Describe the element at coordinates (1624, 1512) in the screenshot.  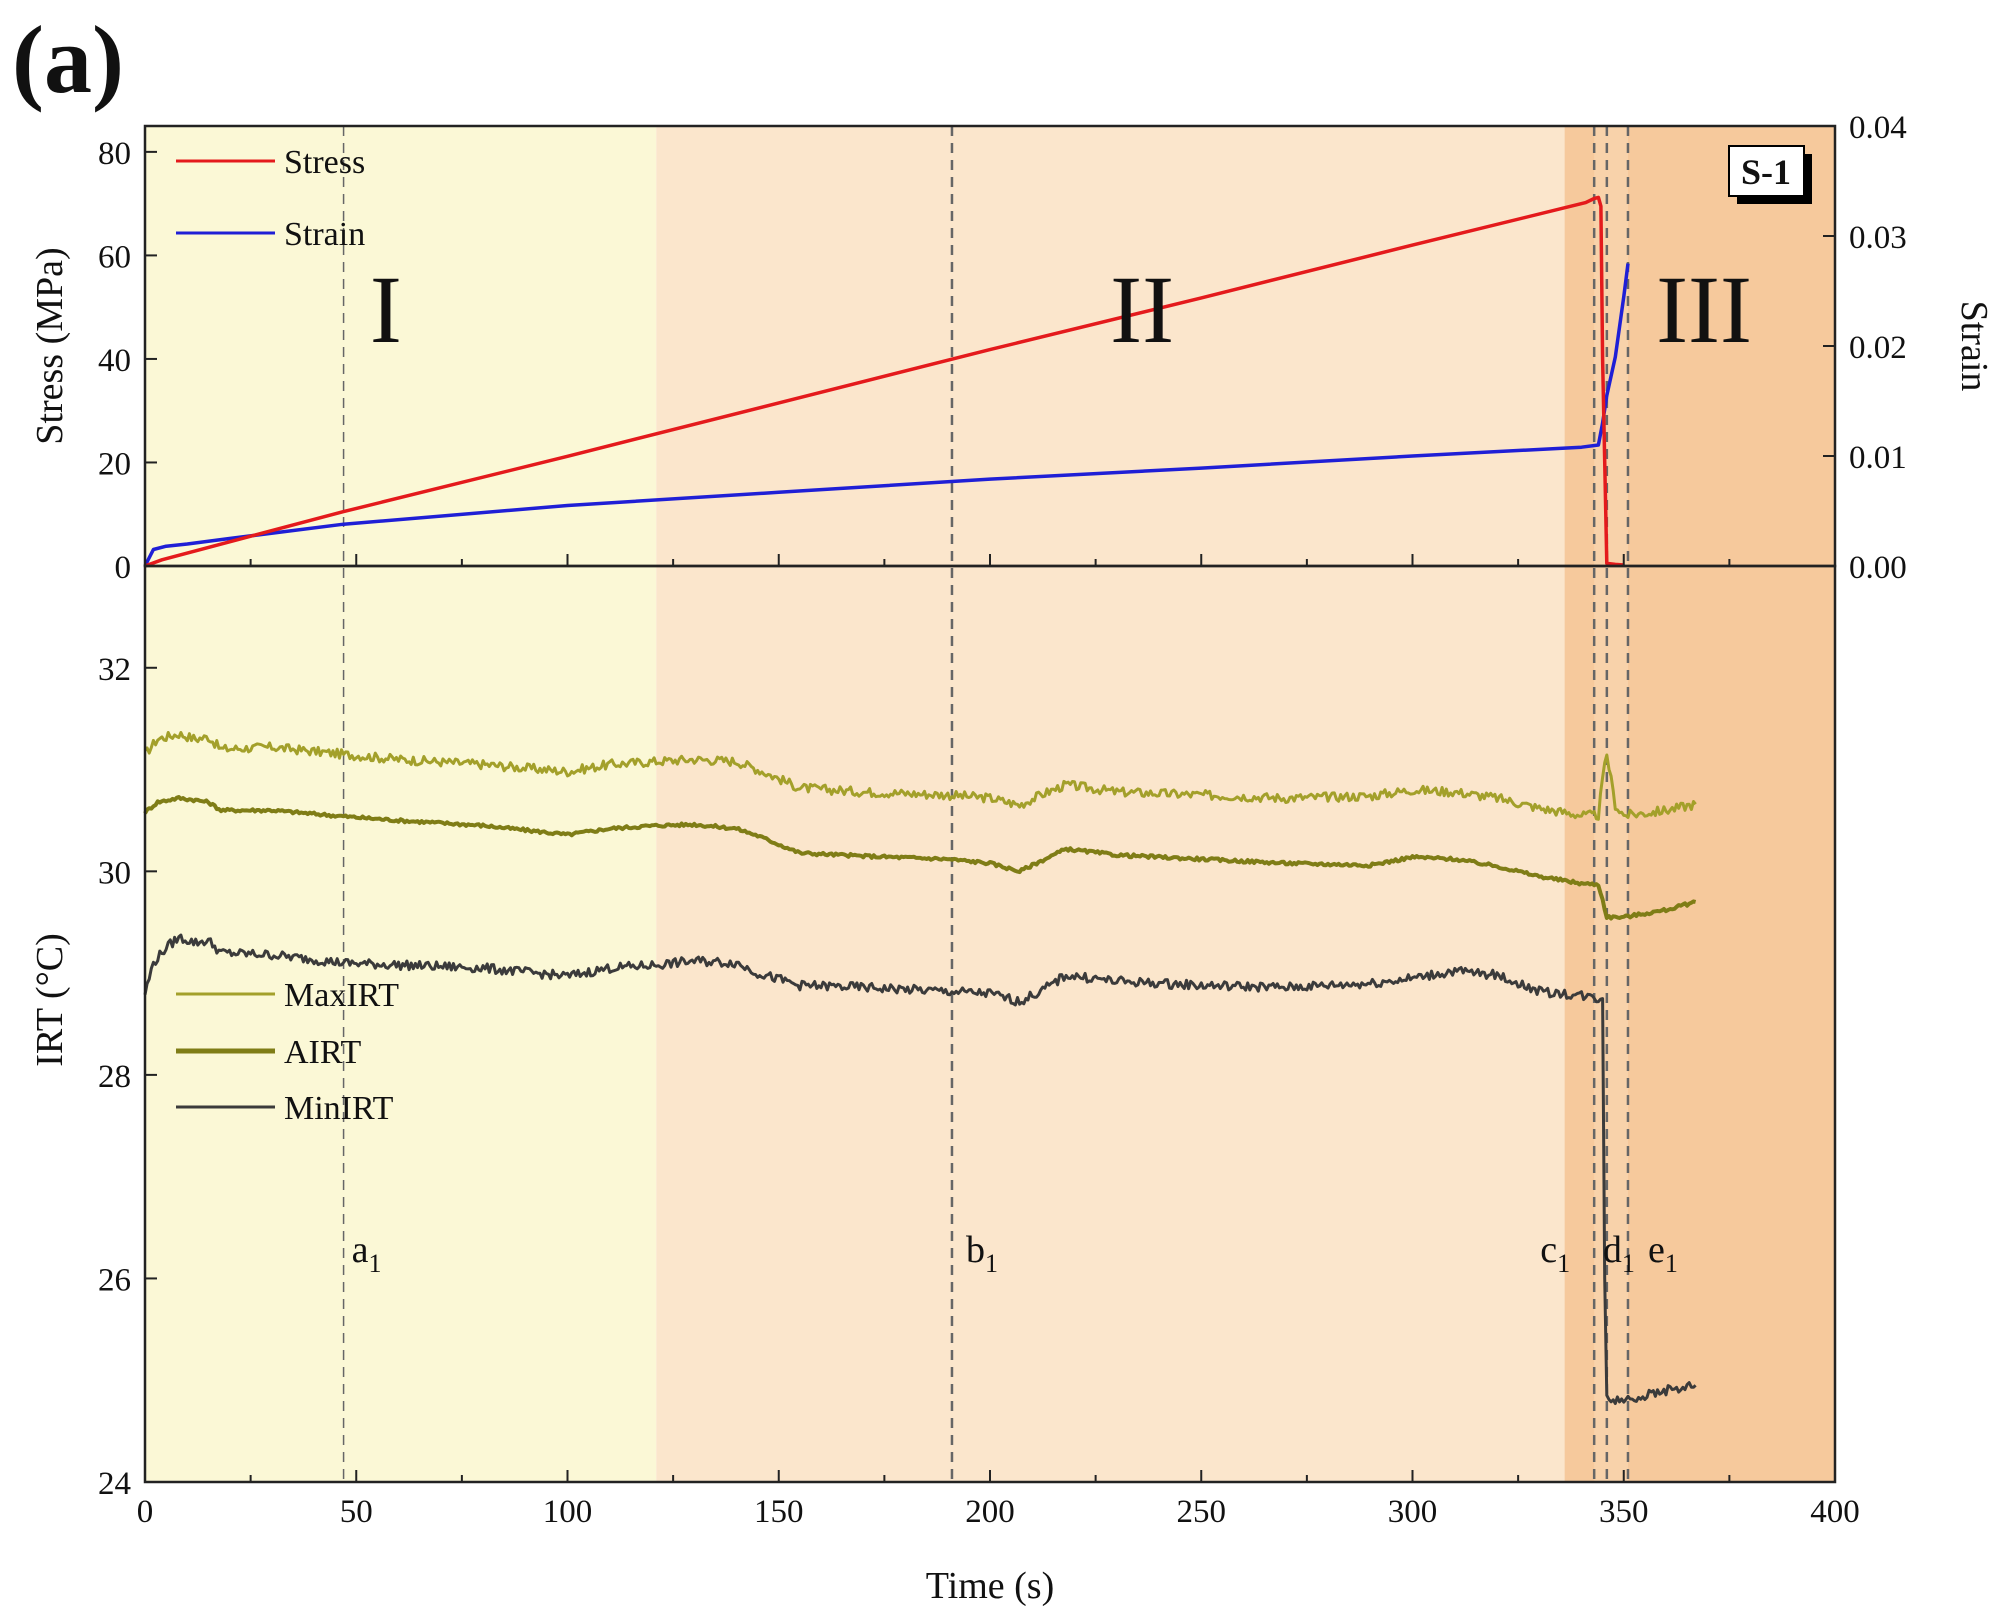
I see `x-tick-label: 350` at that location.